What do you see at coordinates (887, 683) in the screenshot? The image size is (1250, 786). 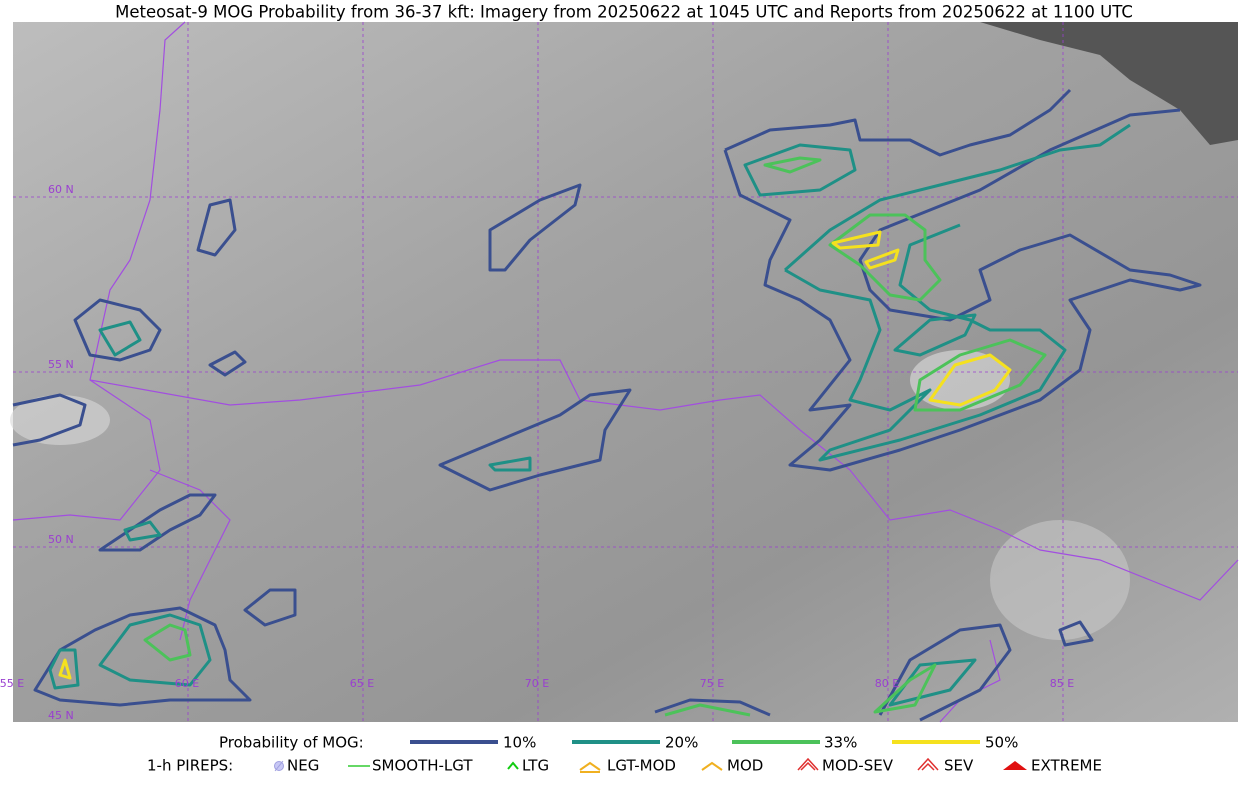 I see `longitude-label: 80 E` at bounding box center [887, 683].